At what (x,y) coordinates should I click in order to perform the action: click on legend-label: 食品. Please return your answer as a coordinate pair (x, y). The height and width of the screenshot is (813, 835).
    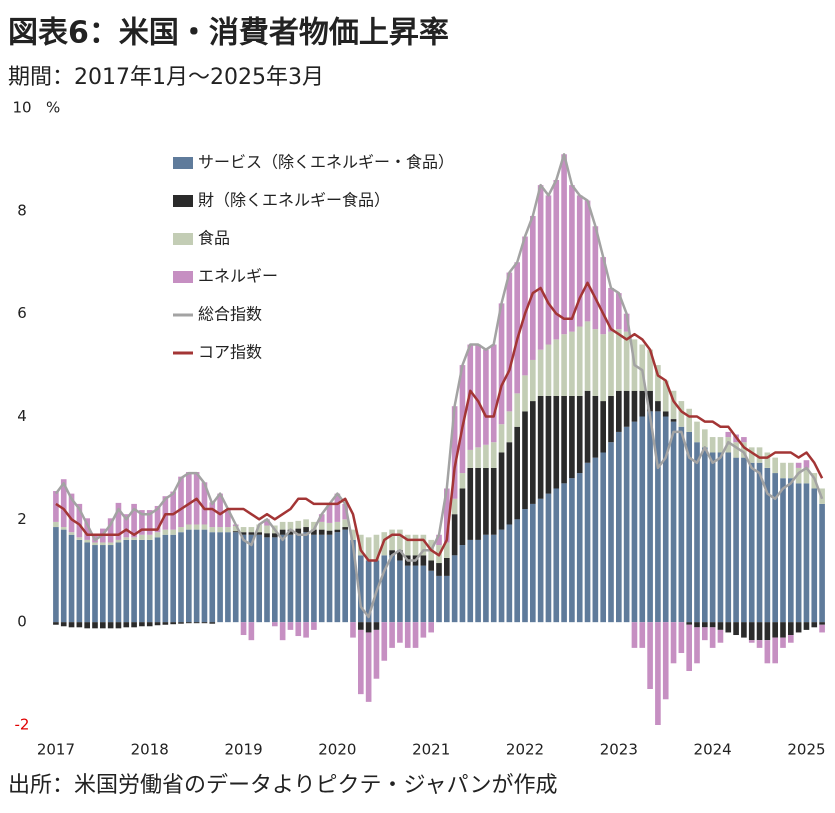
    Looking at the image, I should click on (214, 238).